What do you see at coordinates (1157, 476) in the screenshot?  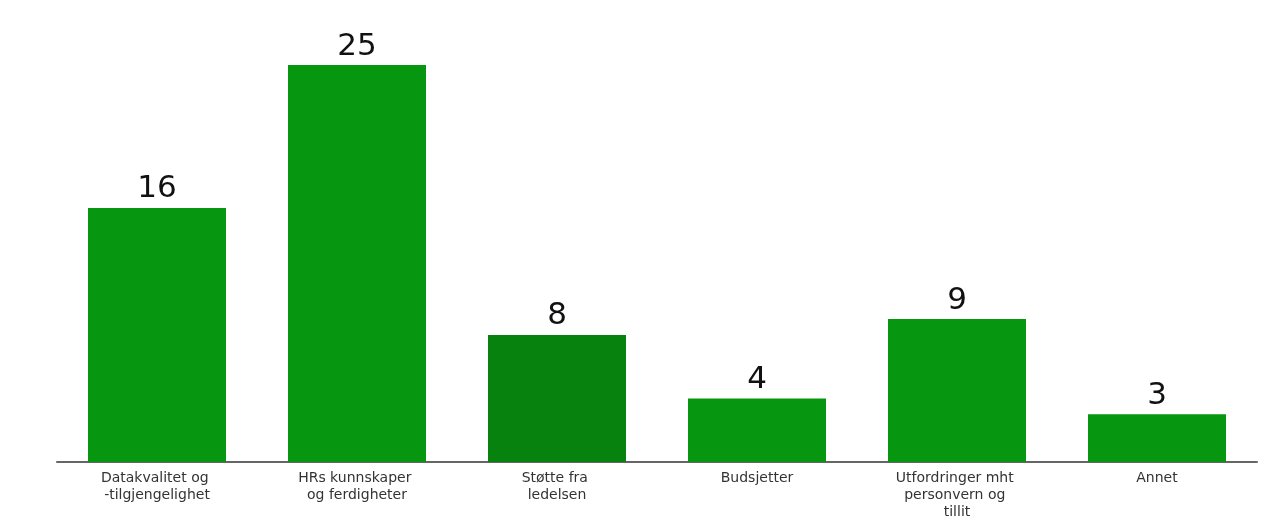 I see `x-tick-label: Annet` at bounding box center [1157, 476].